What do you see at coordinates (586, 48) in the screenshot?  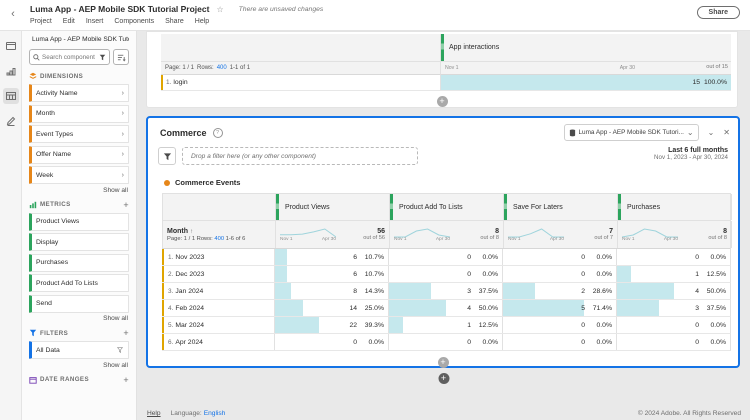 I see `app-interactions-header-cell: App interactions` at bounding box center [586, 48].